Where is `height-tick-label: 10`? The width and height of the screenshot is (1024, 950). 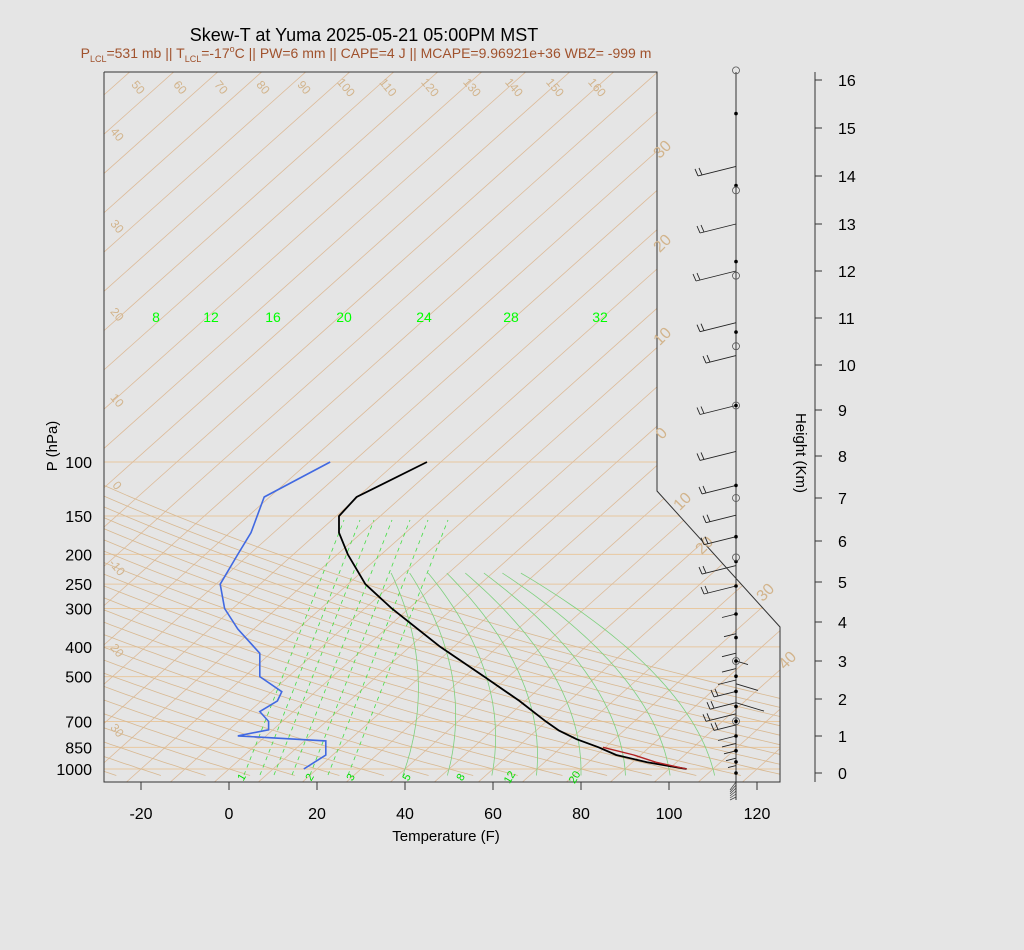
height-tick-label: 10 is located at coordinates (847, 366).